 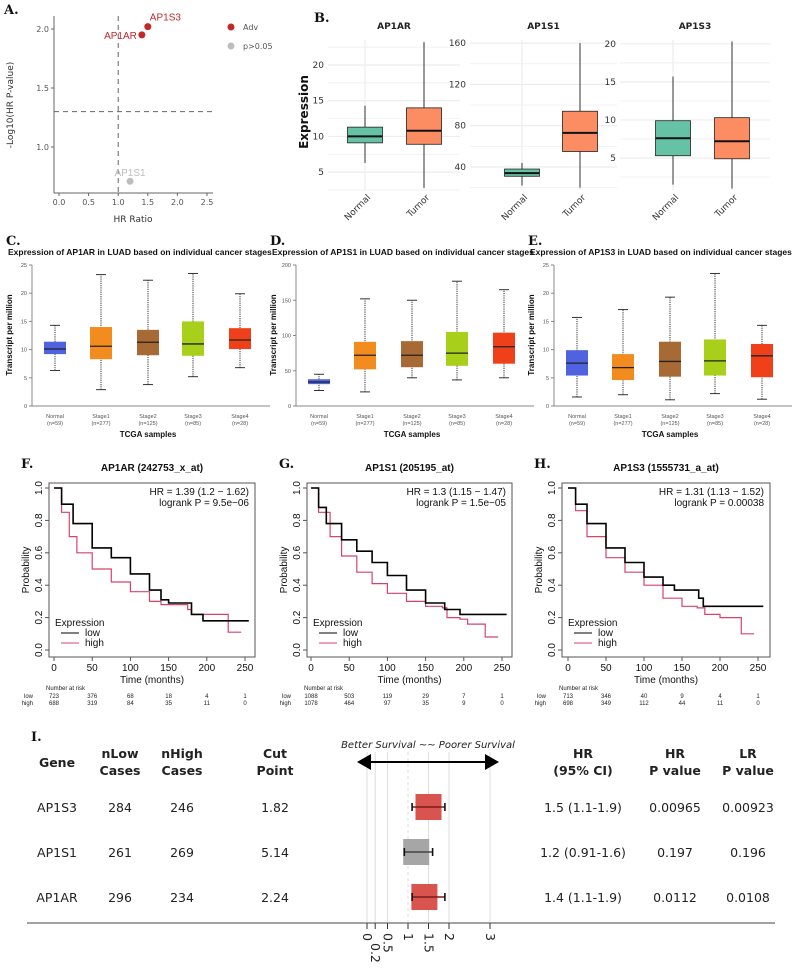 I want to click on y-axis-label: Expression, so click(x=304, y=112).